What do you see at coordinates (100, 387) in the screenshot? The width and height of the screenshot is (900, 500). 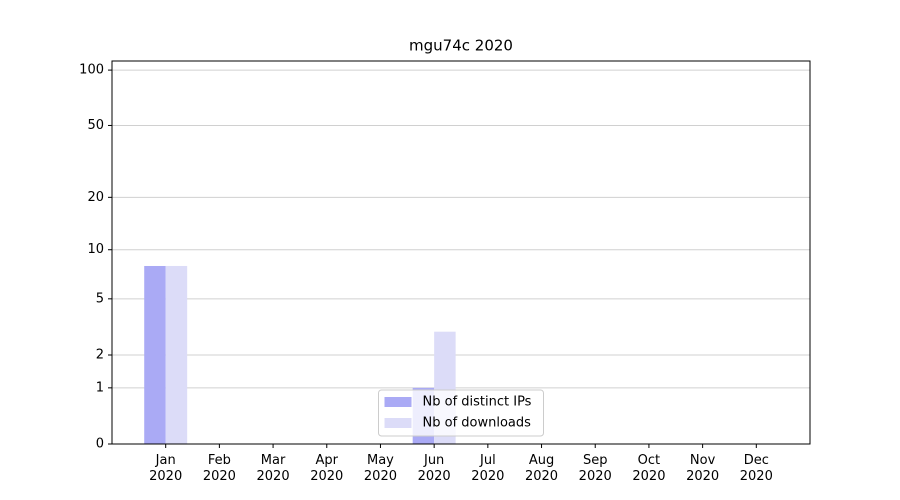 I see `y-tick-label: 1` at bounding box center [100, 387].